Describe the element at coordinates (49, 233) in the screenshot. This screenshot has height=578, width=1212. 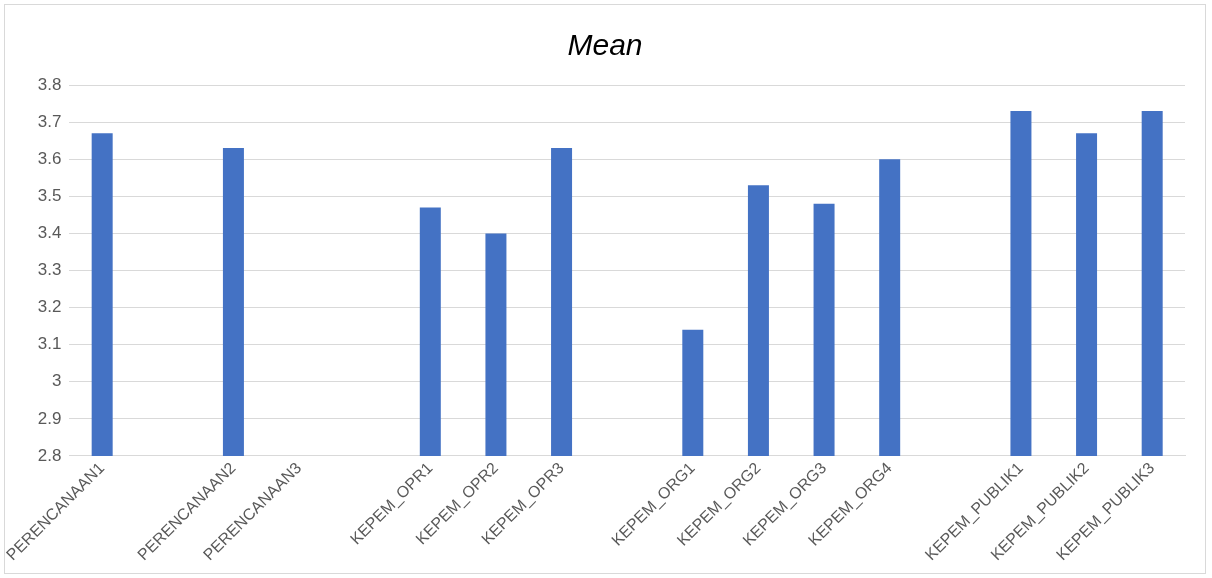
I see `y-tick-label: 3.4` at that location.